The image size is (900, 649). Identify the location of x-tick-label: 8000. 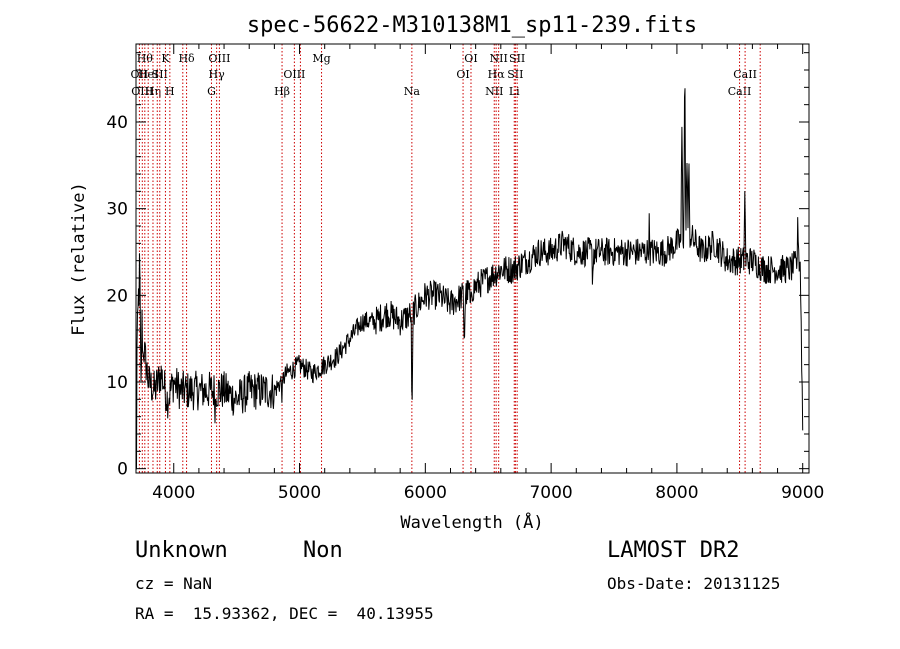
(676, 493).